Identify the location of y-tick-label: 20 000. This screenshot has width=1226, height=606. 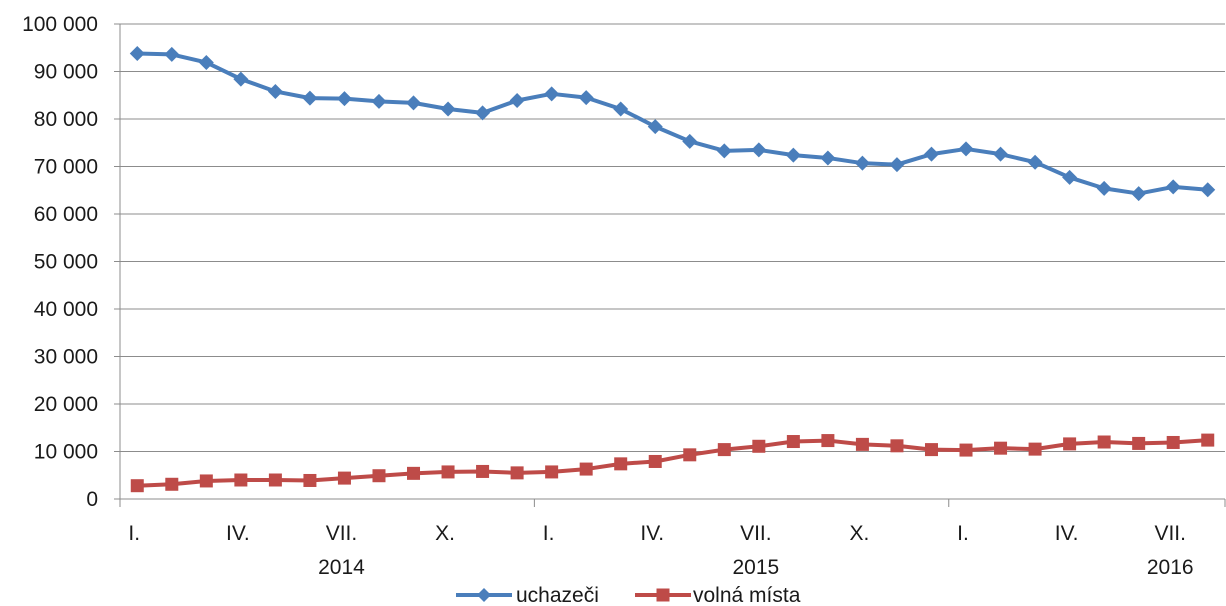
(66, 404).